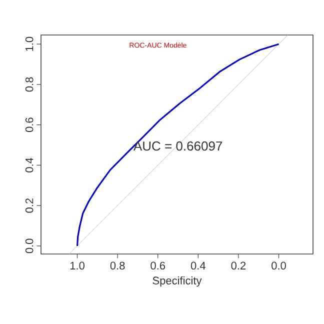 The width and height of the screenshot is (324, 324). What do you see at coordinates (177, 146) in the screenshot?
I see `annotation: AUC = 0.66097` at bounding box center [177, 146].